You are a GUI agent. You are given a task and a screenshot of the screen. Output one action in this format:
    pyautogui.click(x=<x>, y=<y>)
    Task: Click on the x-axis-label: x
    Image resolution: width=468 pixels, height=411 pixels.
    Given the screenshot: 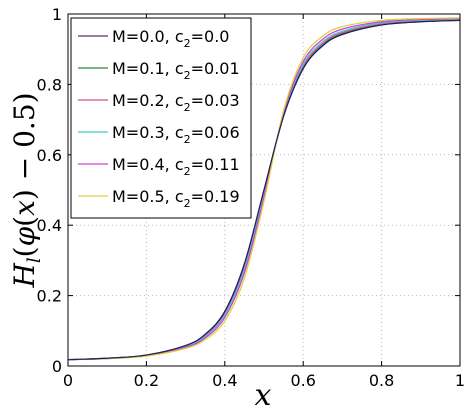 What is the action you would take?
    pyautogui.click(x=263, y=394)
    